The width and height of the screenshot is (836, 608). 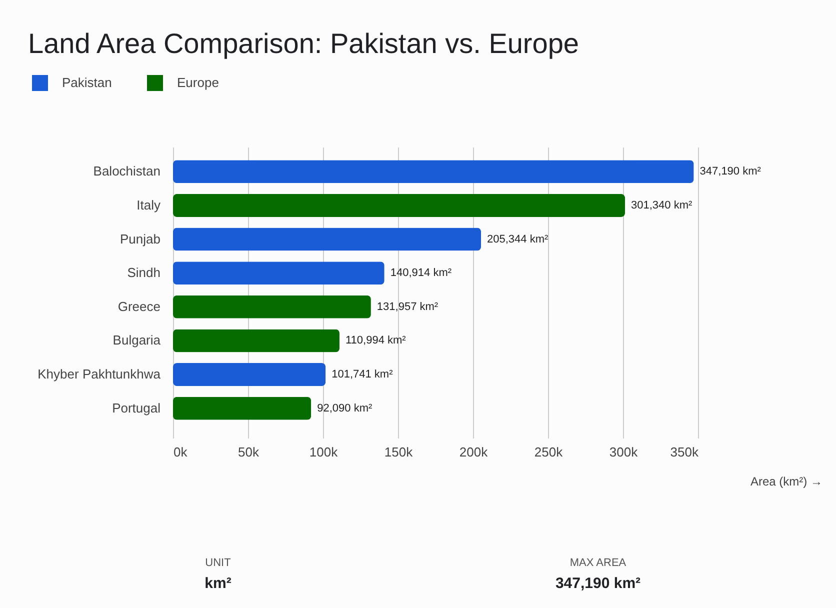 I want to click on x-tick-label: 300k, so click(x=623, y=452).